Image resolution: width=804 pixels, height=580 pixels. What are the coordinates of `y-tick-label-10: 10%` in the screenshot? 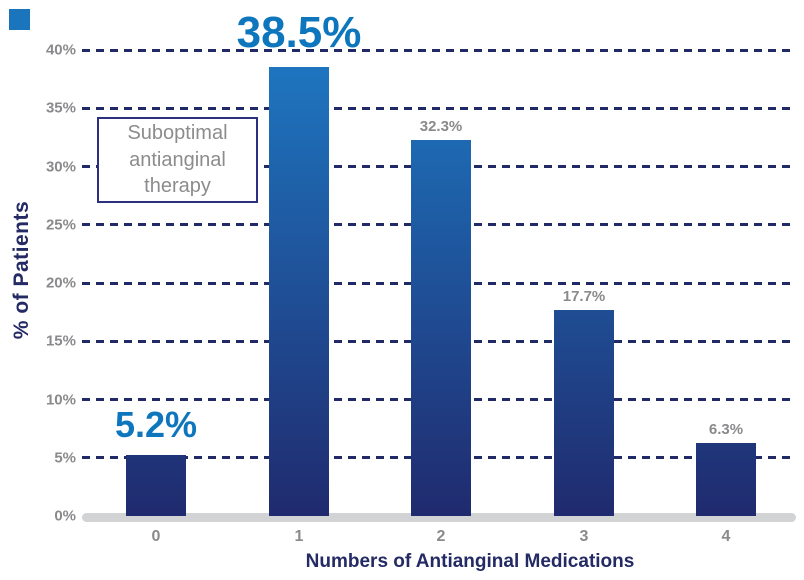 It's located at (60, 399).